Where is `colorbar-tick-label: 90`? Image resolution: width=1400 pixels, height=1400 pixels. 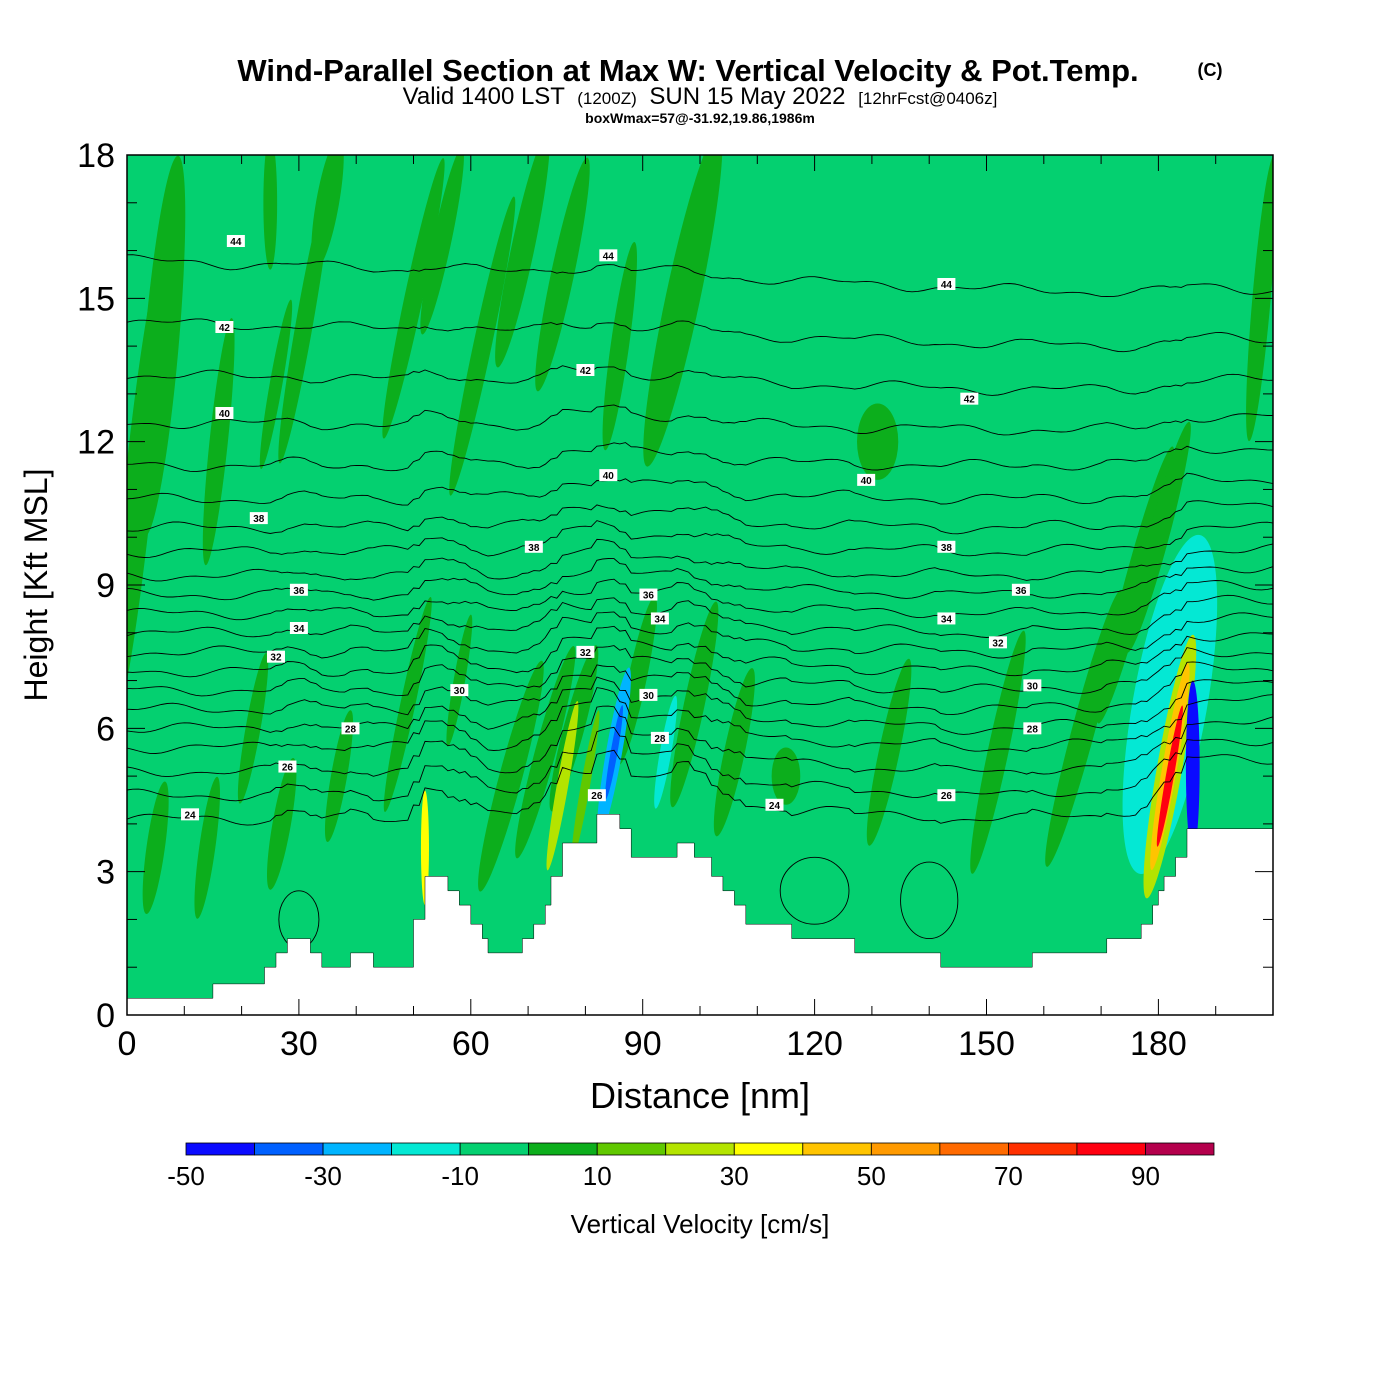 colorbar-tick-label: 90 is located at coordinates (1145, 1176).